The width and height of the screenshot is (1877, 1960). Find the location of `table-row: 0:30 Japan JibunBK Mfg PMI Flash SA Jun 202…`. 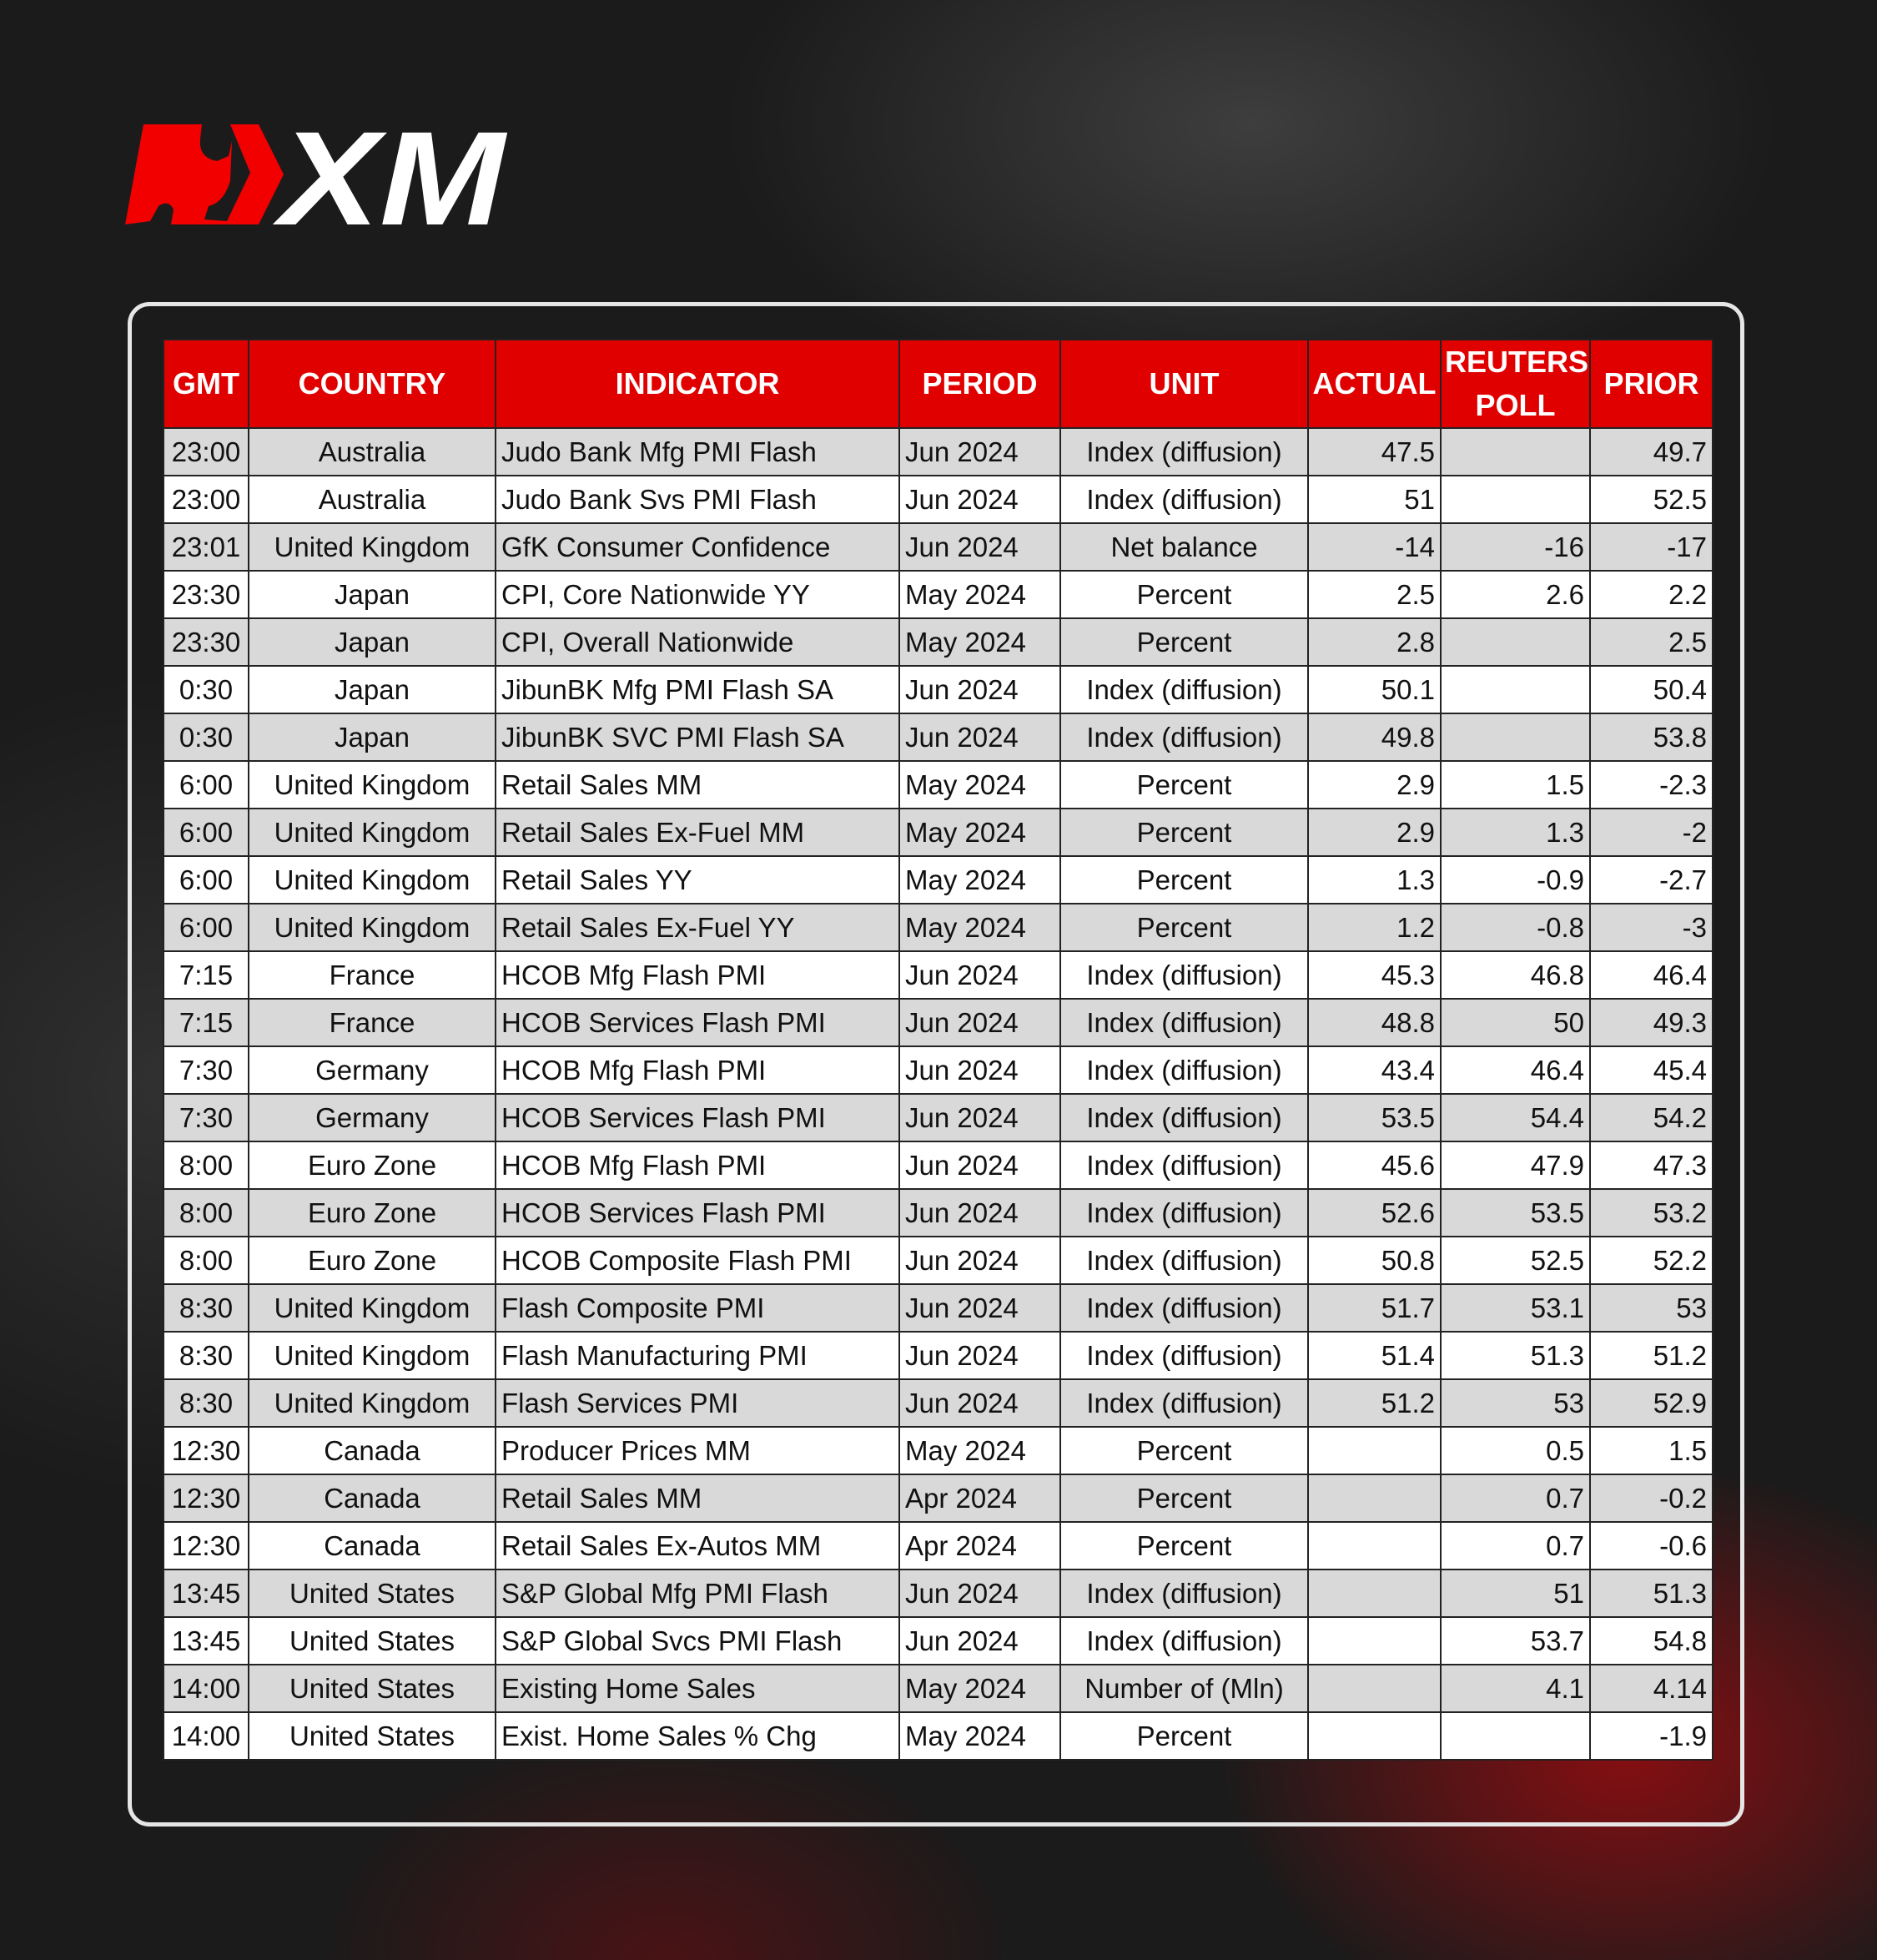

table-row: 0:30 Japan JibunBK Mfg PMI Flash SA Jun 202… is located at coordinates (938, 689).